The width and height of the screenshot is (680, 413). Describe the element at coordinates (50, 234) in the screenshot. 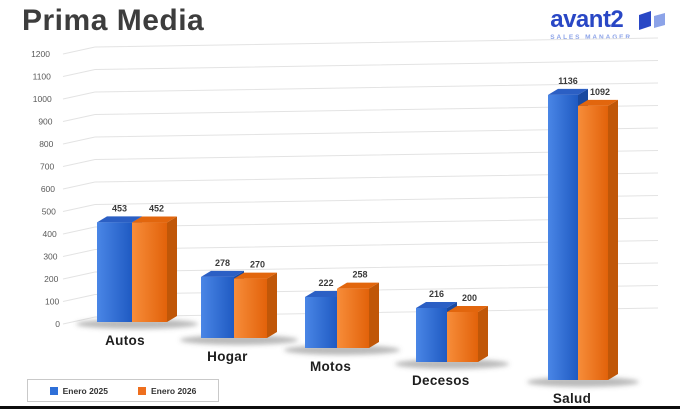

I see `y-tick-label-400: 400` at that location.